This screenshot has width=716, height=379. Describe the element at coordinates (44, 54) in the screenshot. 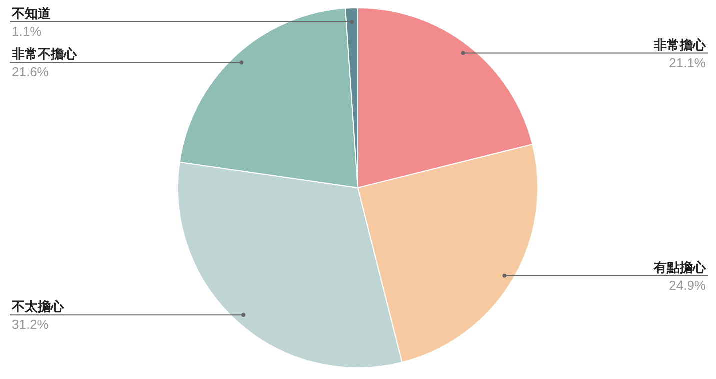

I see `slice-label: 非常不擔心` at that location.